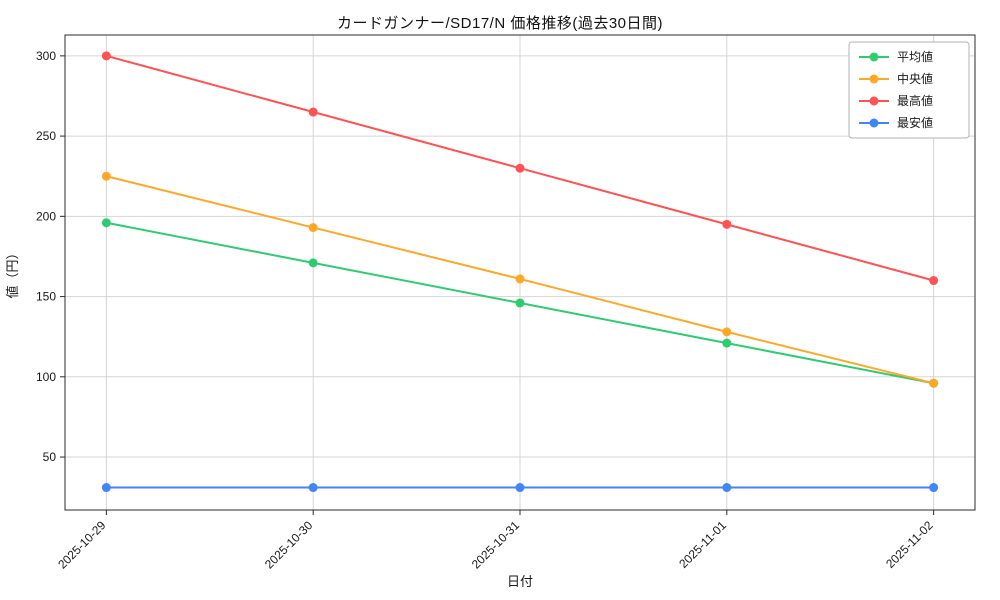 This screenshot has height=600, width=1000. Describe the element at coordinates (915, 122) in the screenshot. I see `legend-label: 最安値` at that location.